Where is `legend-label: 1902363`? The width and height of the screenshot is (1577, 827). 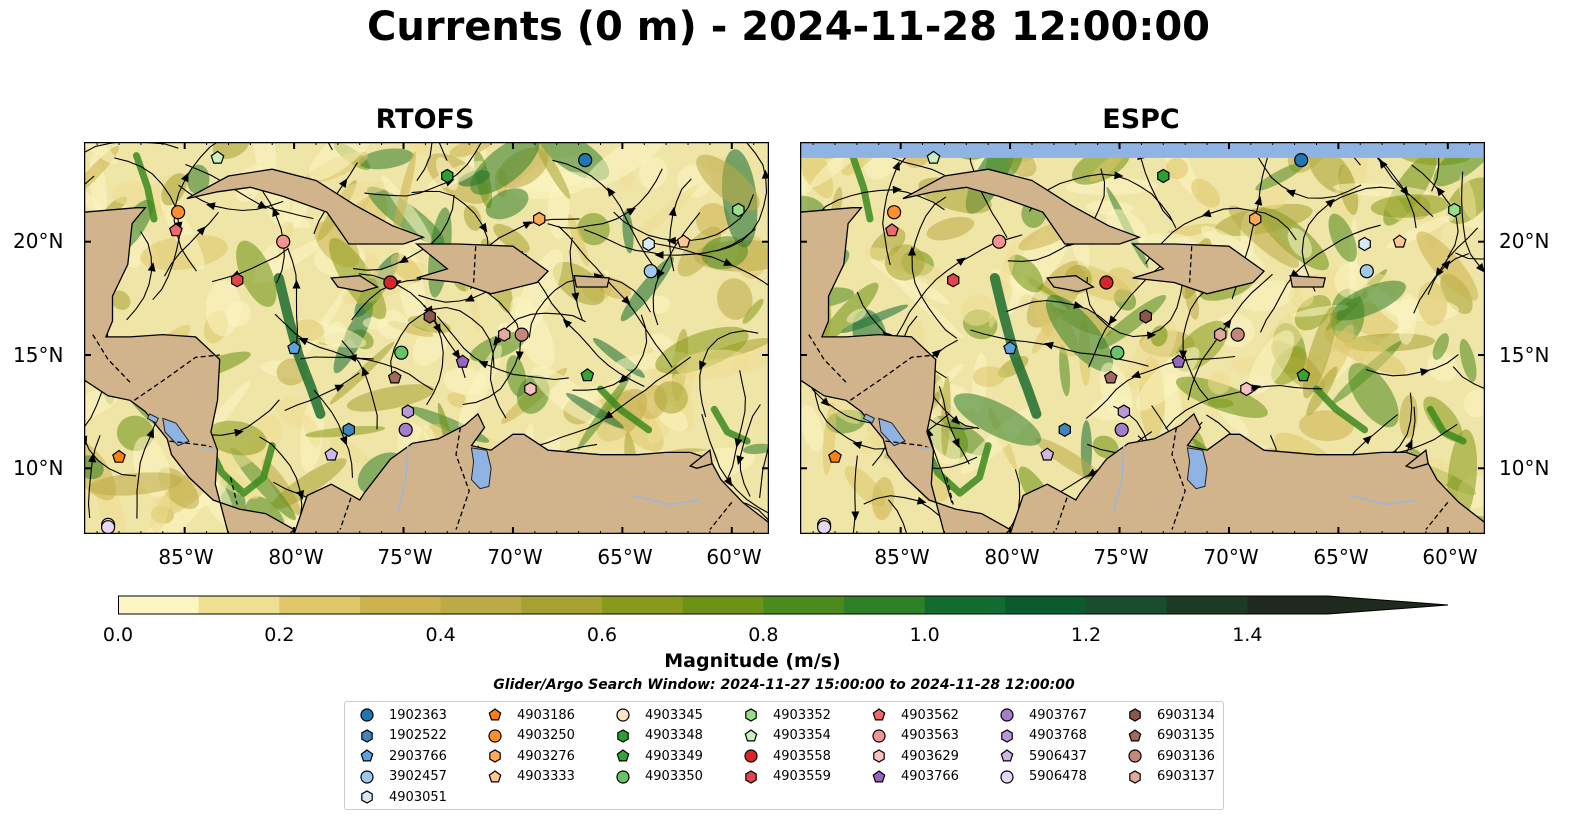
legend-label: 1902363 is located at coordinates (418, 715).